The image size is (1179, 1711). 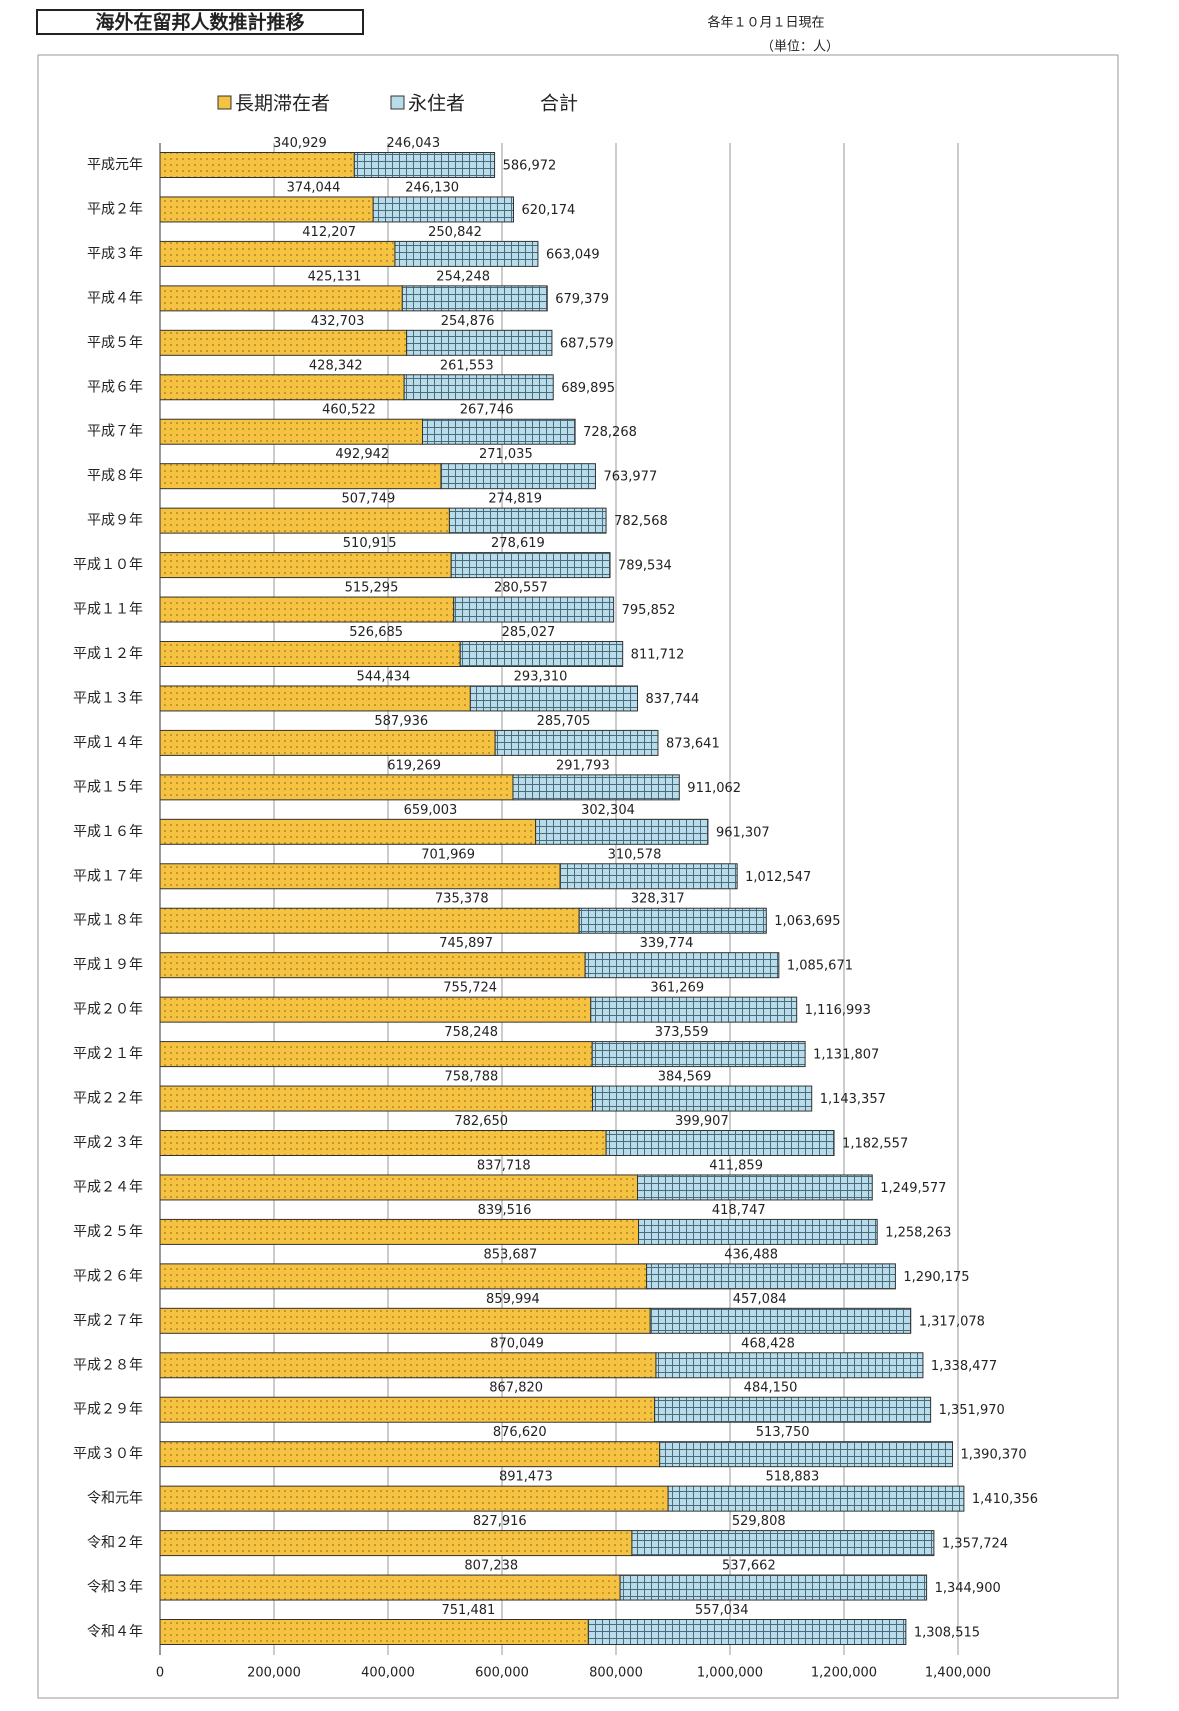 What do you see at coordinates (368, 499) in the screenshot?
I see `data-label: 507,749` at bounding box center [368, 499].